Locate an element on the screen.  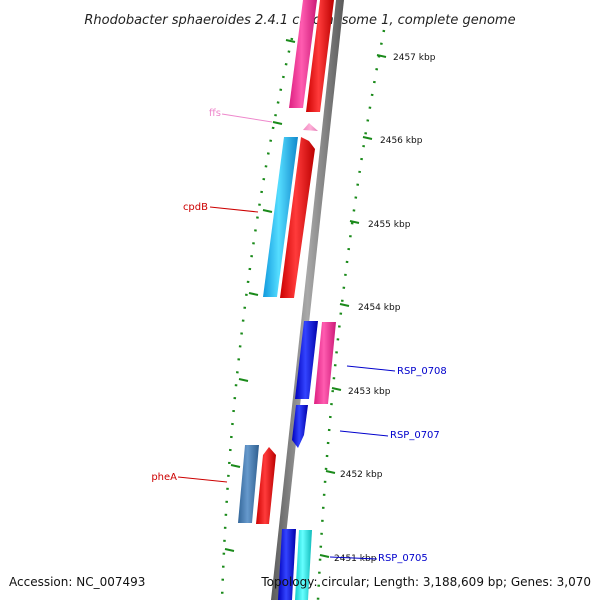
gene-label-rsp0705: RSP_0705 is located at coordinates (403, 558).